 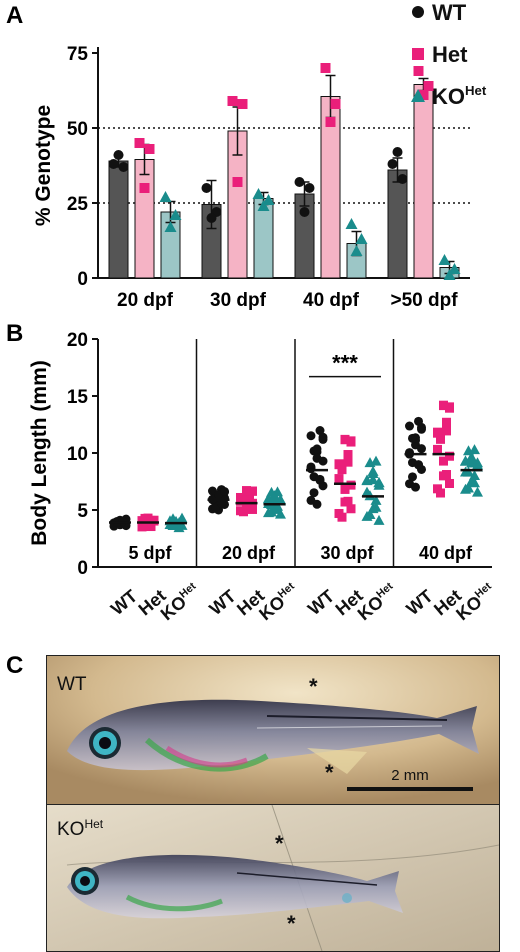 What do you see at coordinates (347, 553) in the screenshot?
I see `group-label: 30 dpf` at bounding box center [347, 553].